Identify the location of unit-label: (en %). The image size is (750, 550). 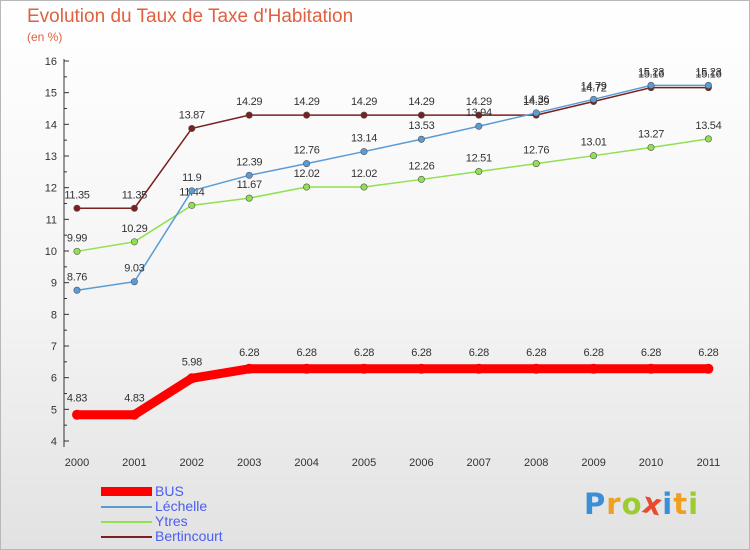
(45, 37).